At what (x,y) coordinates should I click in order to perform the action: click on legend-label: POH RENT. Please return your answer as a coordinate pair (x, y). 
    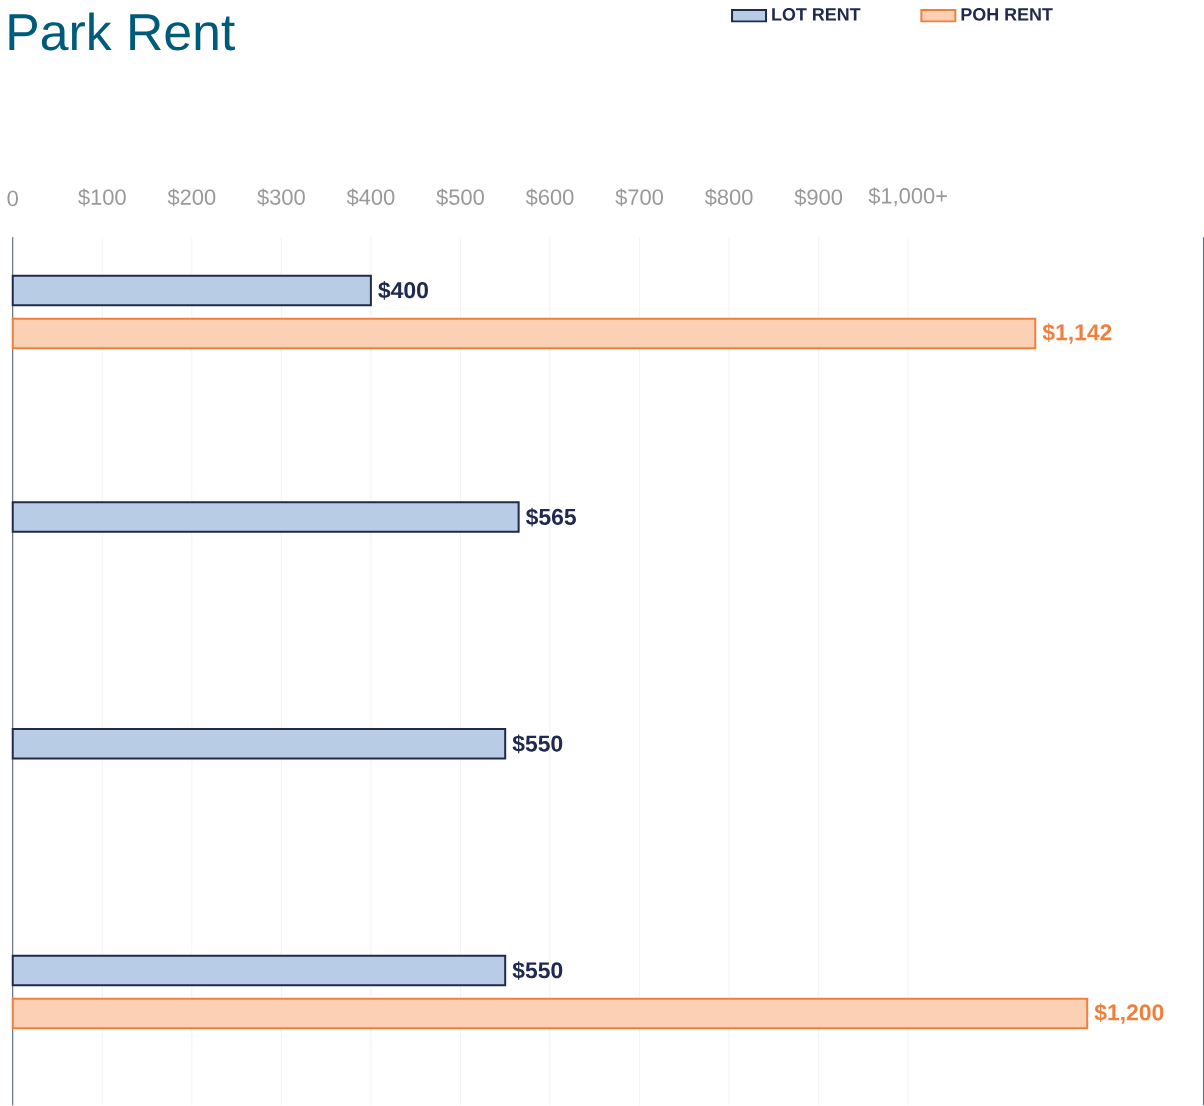
    Looking at the image, I should click on (1007, 14).